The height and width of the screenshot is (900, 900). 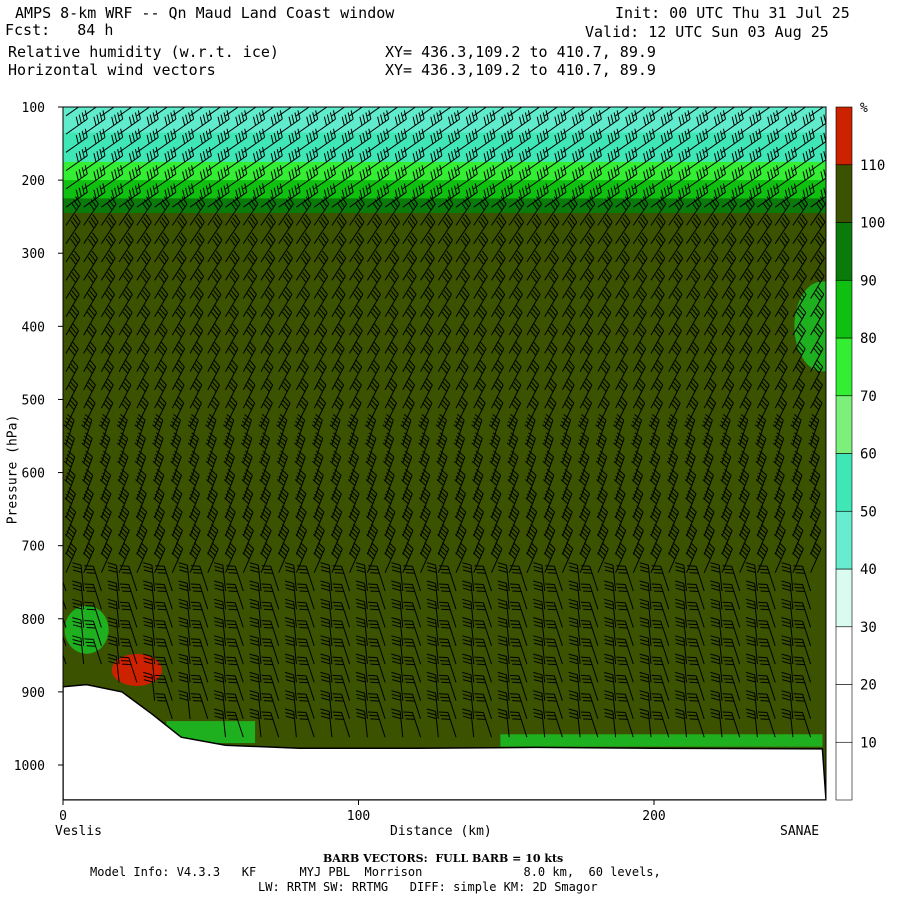 What do you see at coordinates (707, 32) in the screenshot?
I see `valid-time: Valid: 12 UTC Sun 03 Aug 25` at bounding box center [707, 32].